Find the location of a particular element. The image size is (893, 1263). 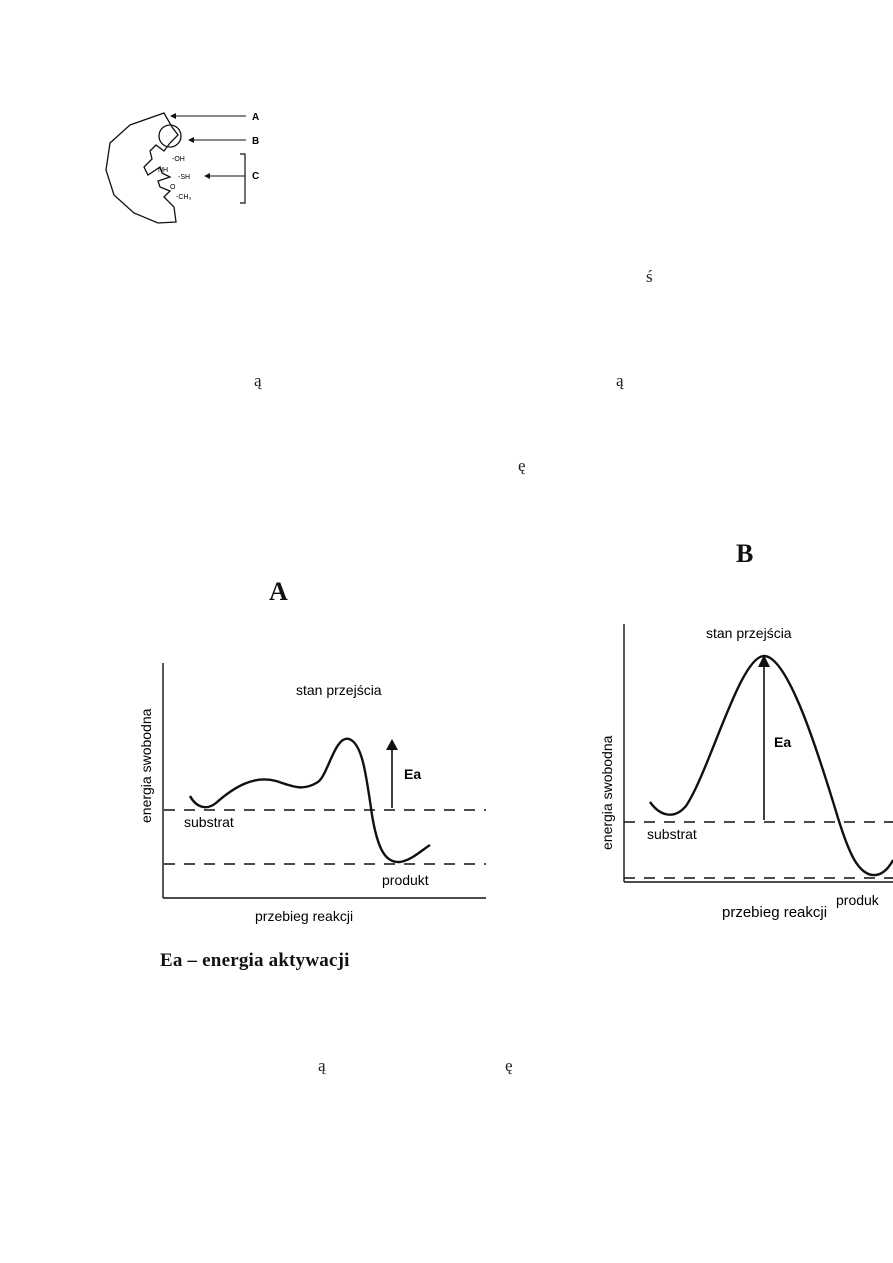

label-c: C is located at coordinates (255, 176).